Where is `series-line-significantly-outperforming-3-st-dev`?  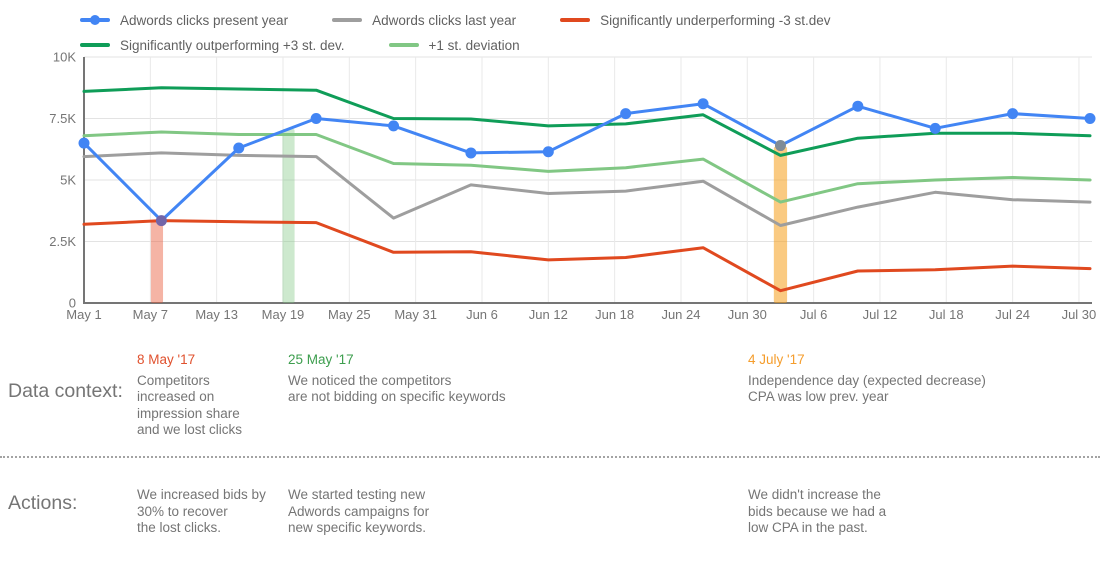
series-line-significantly-outperforming-3-st-dev is located at coordinates (587, 121).